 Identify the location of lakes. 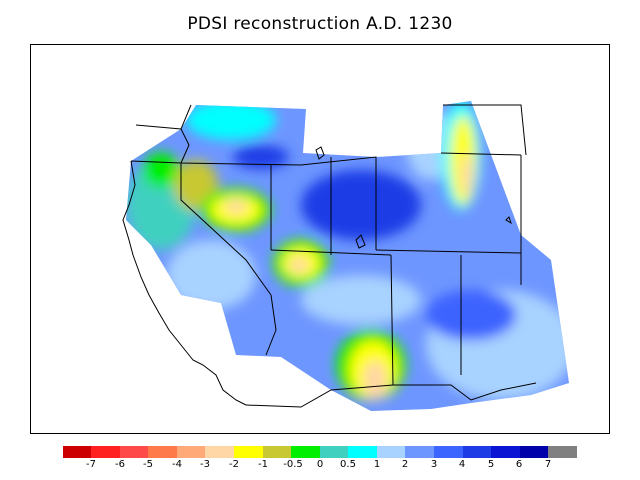
(413, 197).